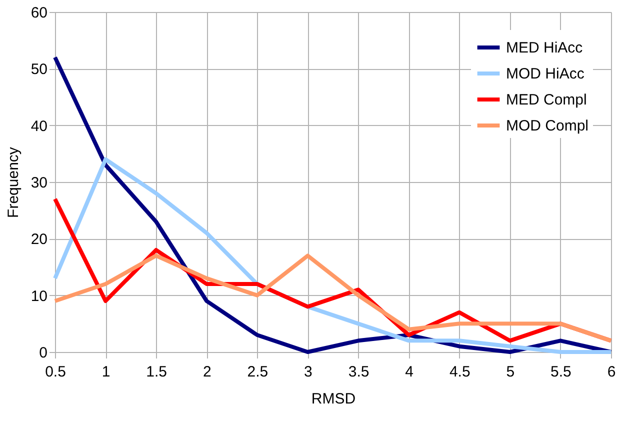 The height and width of the screenshot is (425, 640). Describe the element at coordinates (359, 372) in the screenshot. I see `x-tick-label: 3.5` at that location.